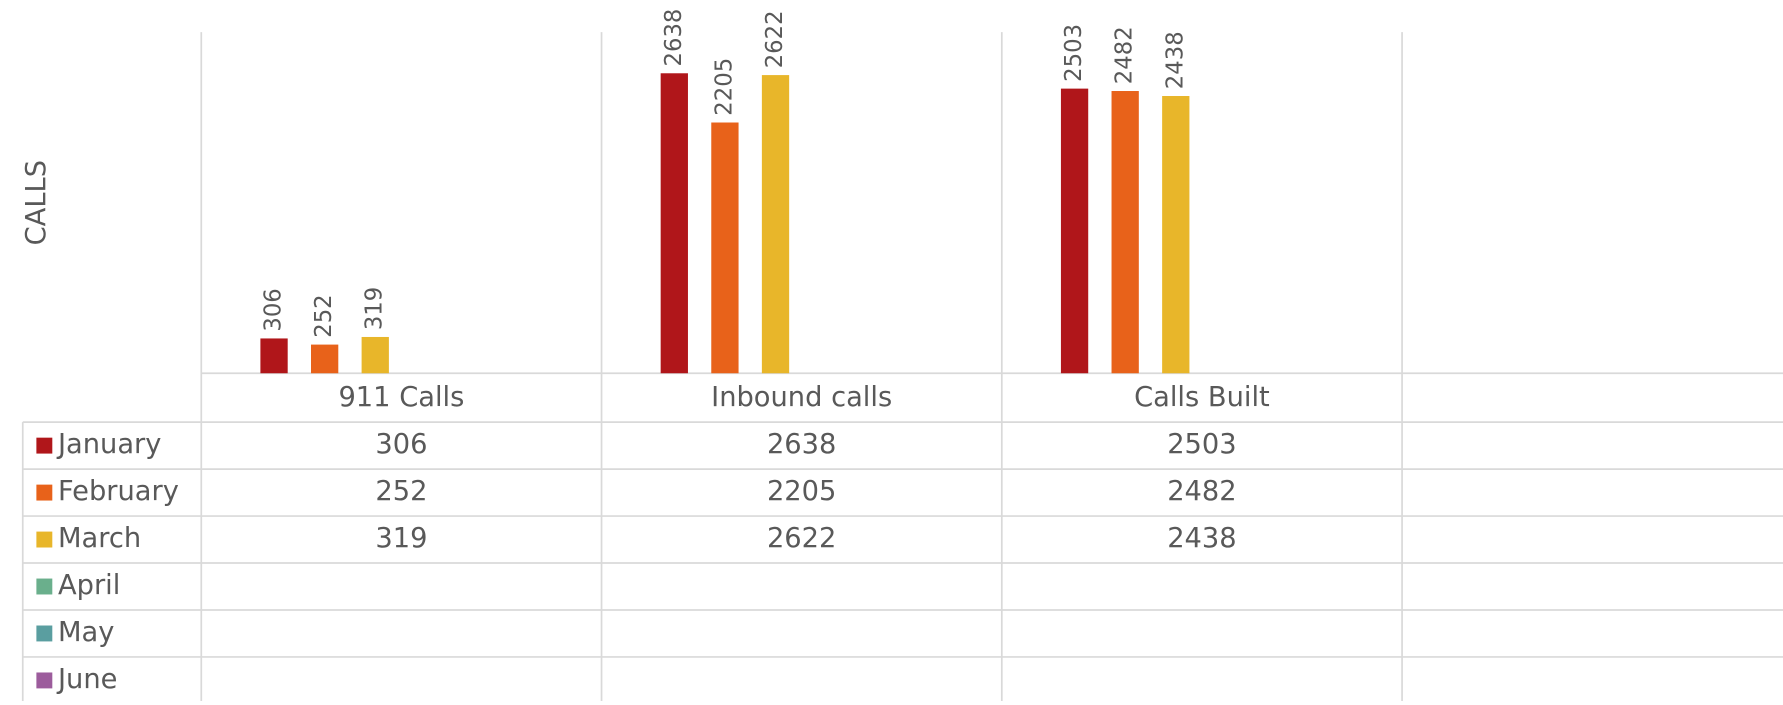 The width and height of the screenshot is (1783, 705). What do you see at coordinates (324, 315) in the screenshot?
I see `data-label: 252` at bounding box center [324, 315].